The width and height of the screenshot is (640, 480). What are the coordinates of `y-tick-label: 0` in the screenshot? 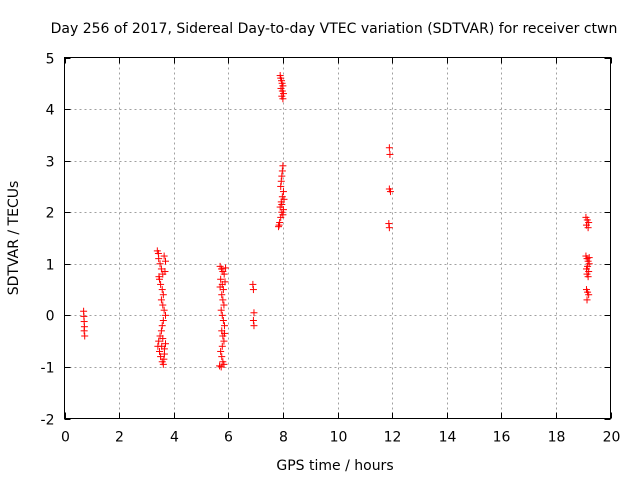 It's located at (50, 317).